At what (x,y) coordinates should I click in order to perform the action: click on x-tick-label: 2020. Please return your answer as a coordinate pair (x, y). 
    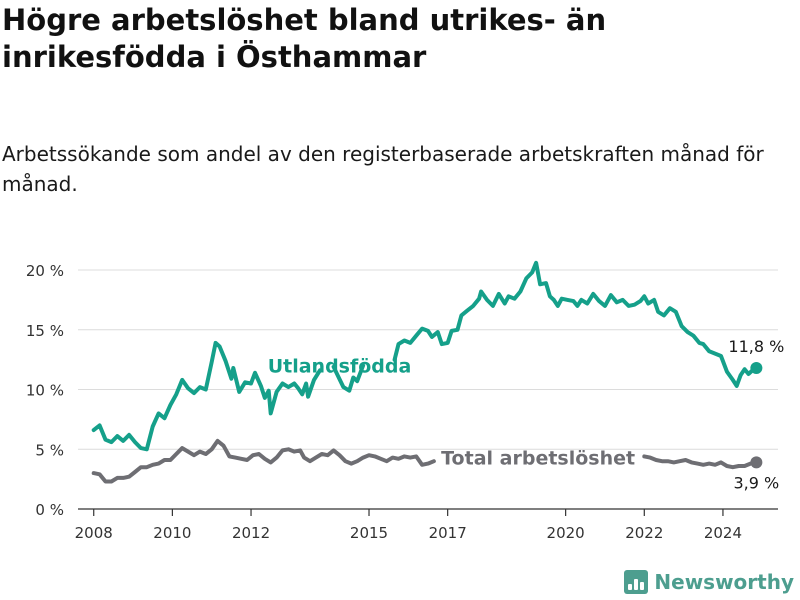
    Looking at the image, I should click on (566, 533).